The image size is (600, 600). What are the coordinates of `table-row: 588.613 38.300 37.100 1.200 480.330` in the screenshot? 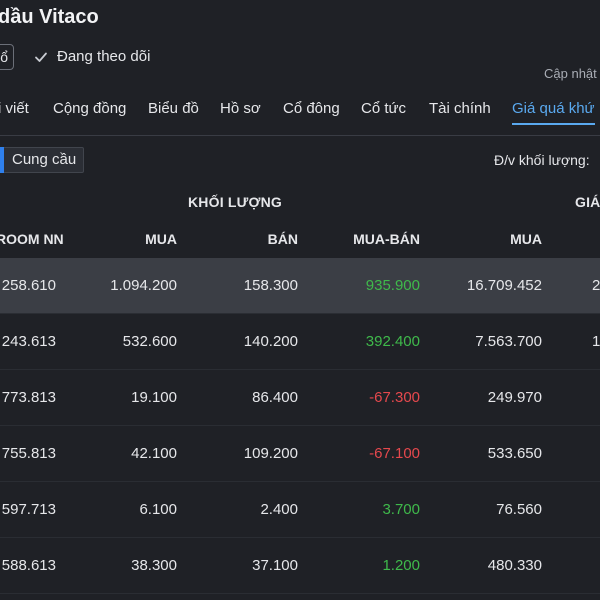 It's located at (300, 566).